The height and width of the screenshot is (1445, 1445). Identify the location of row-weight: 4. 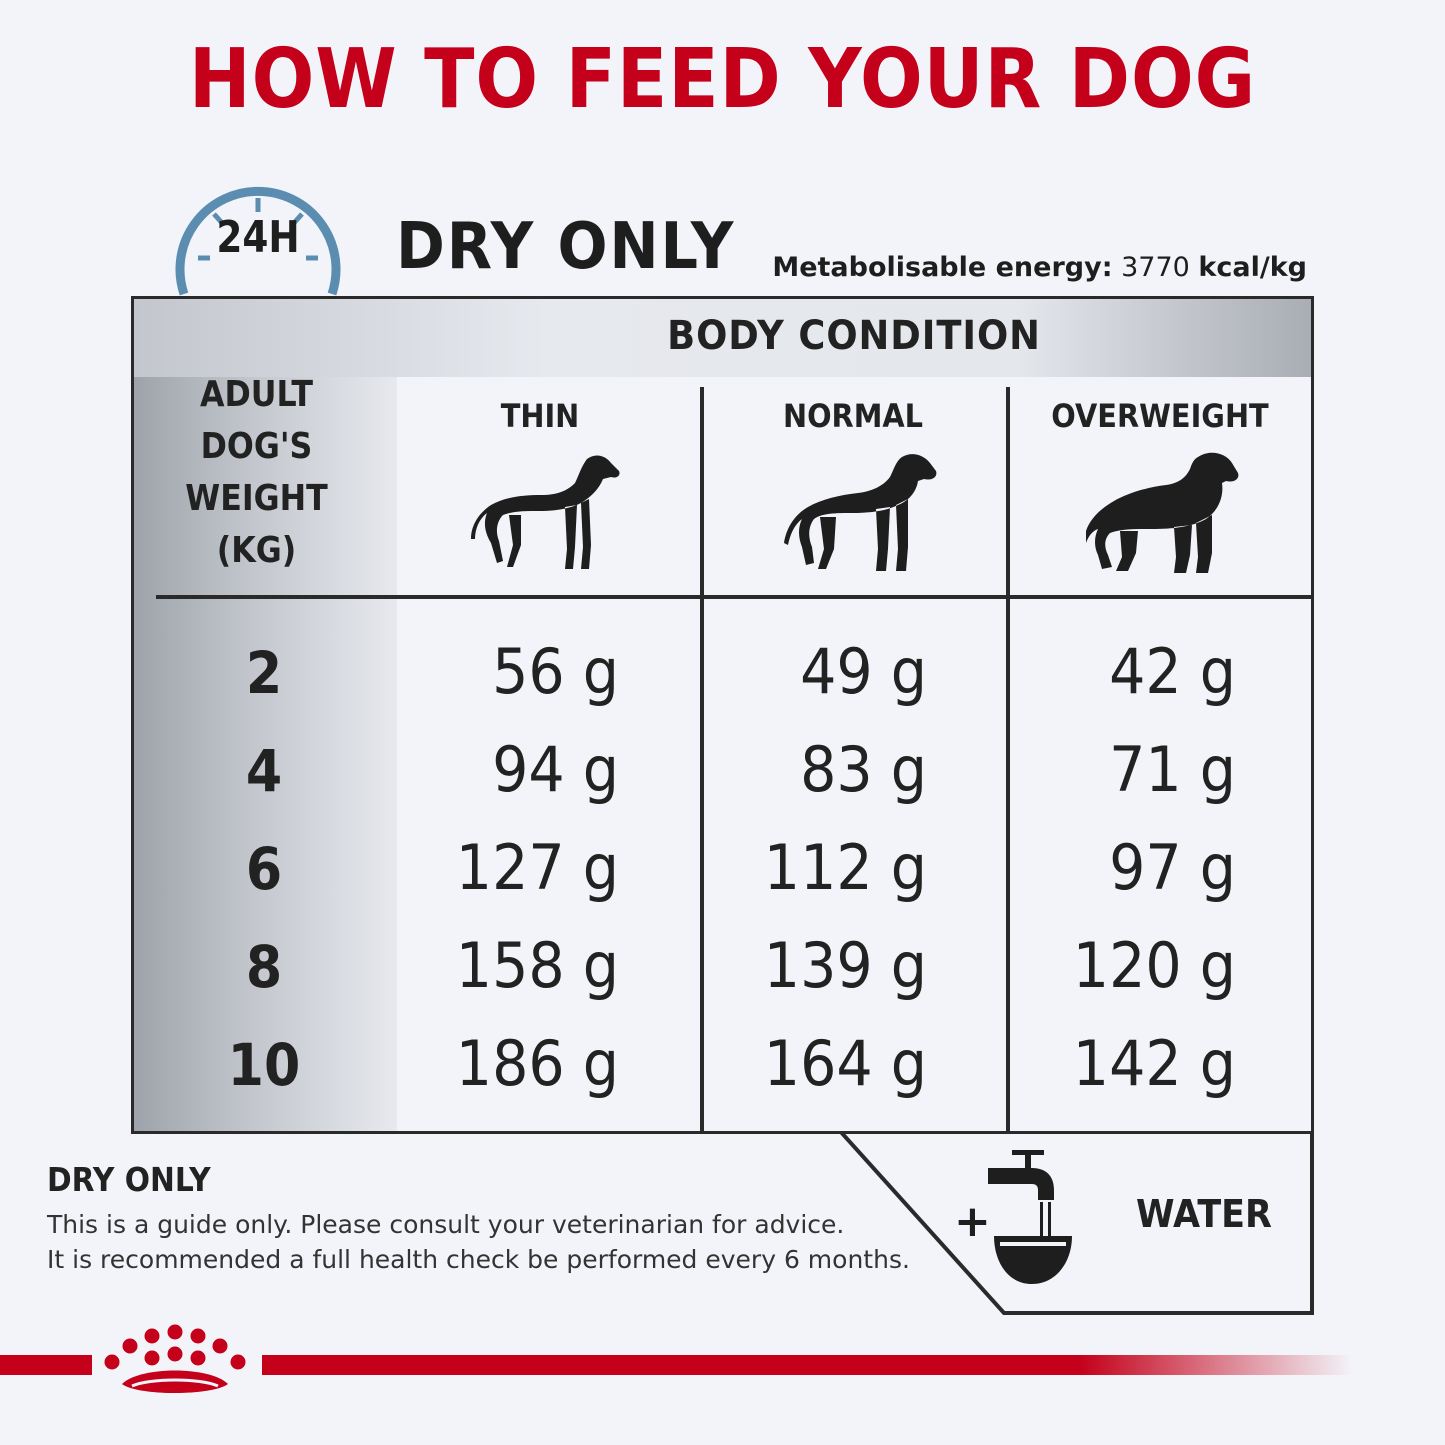
(264, 771).